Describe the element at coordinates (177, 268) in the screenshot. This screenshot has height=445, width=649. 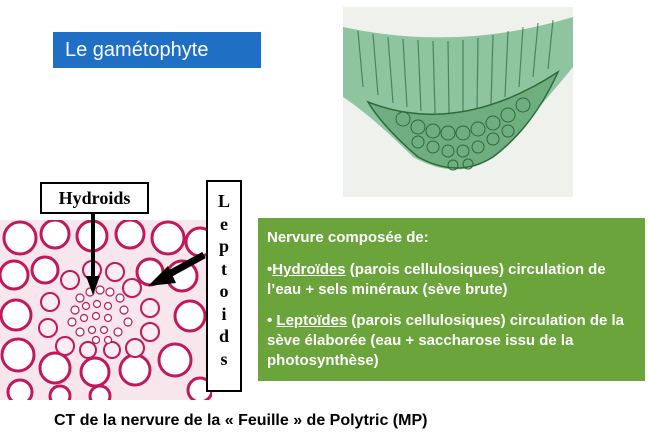
I see `leptoids-arrow` at that location.